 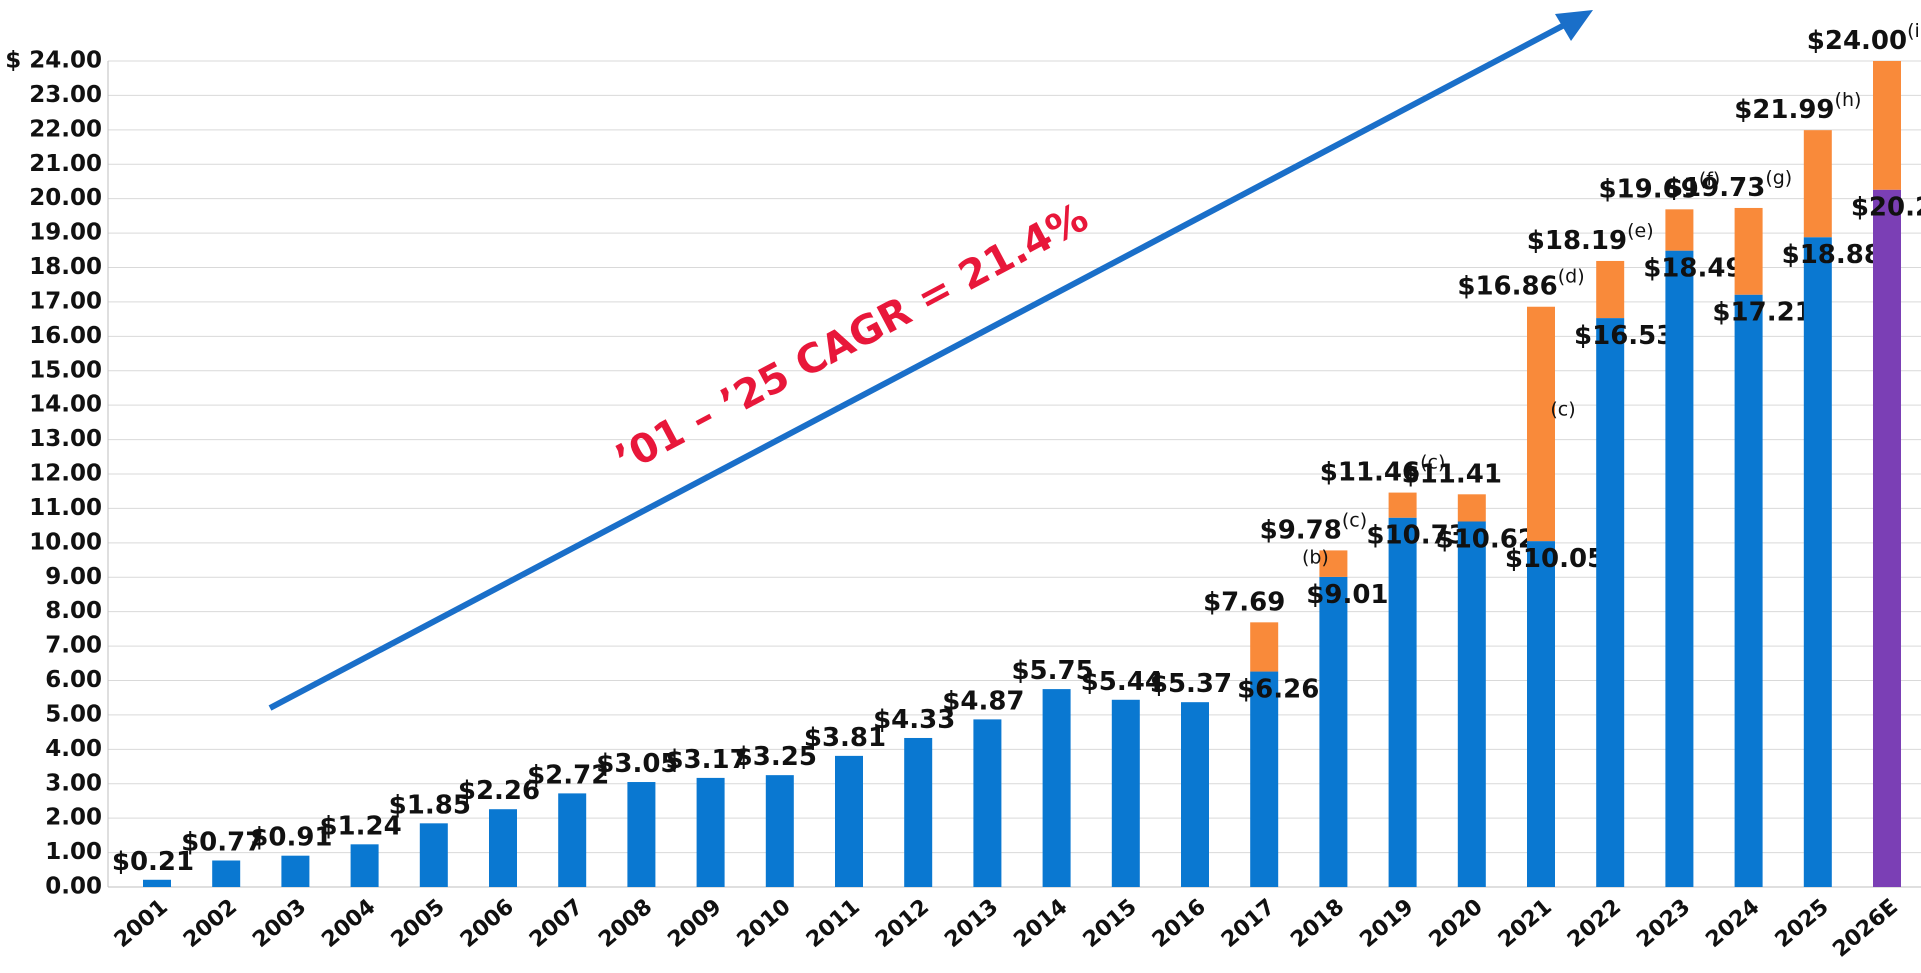 I want to click on value-label: $6.26, so click(x=1278, y=690).